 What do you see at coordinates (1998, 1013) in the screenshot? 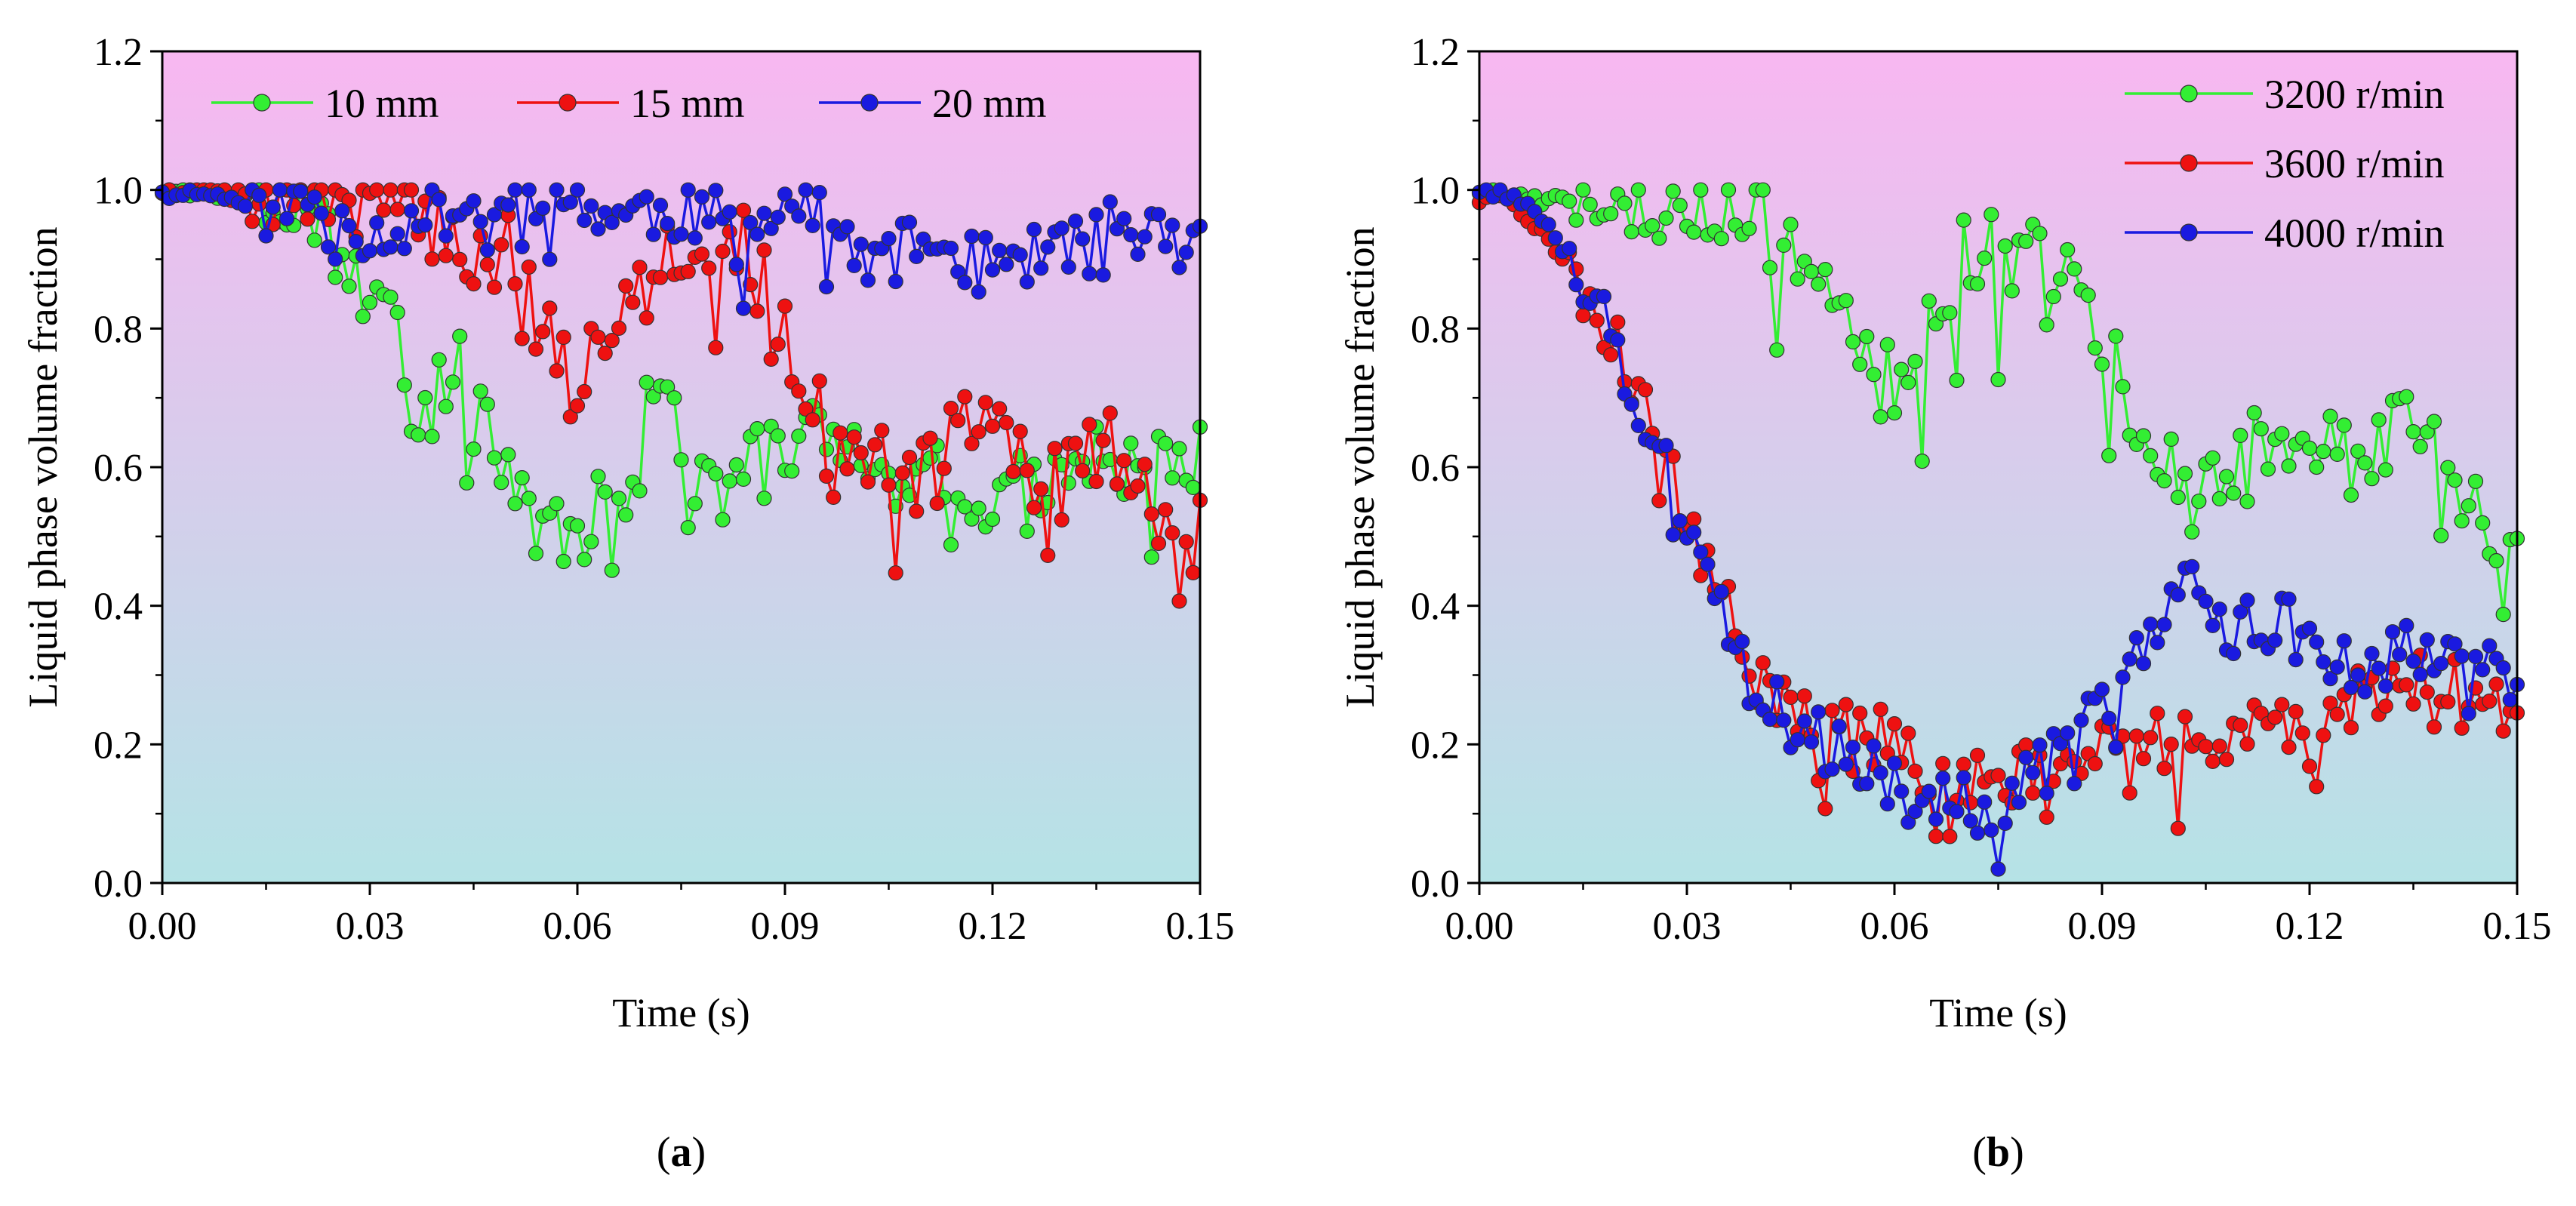
I see `x-axis-label: Time (s)` at bounding box center [1998, 1013].